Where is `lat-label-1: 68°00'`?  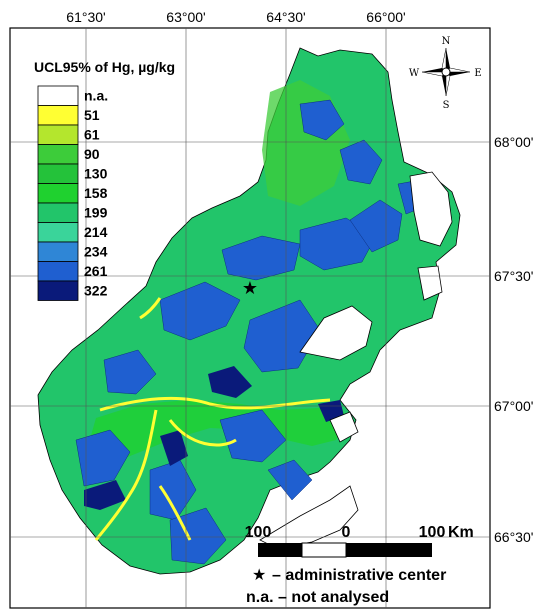 lat-label-1: 68°00' is located at coordinates (513, 142).